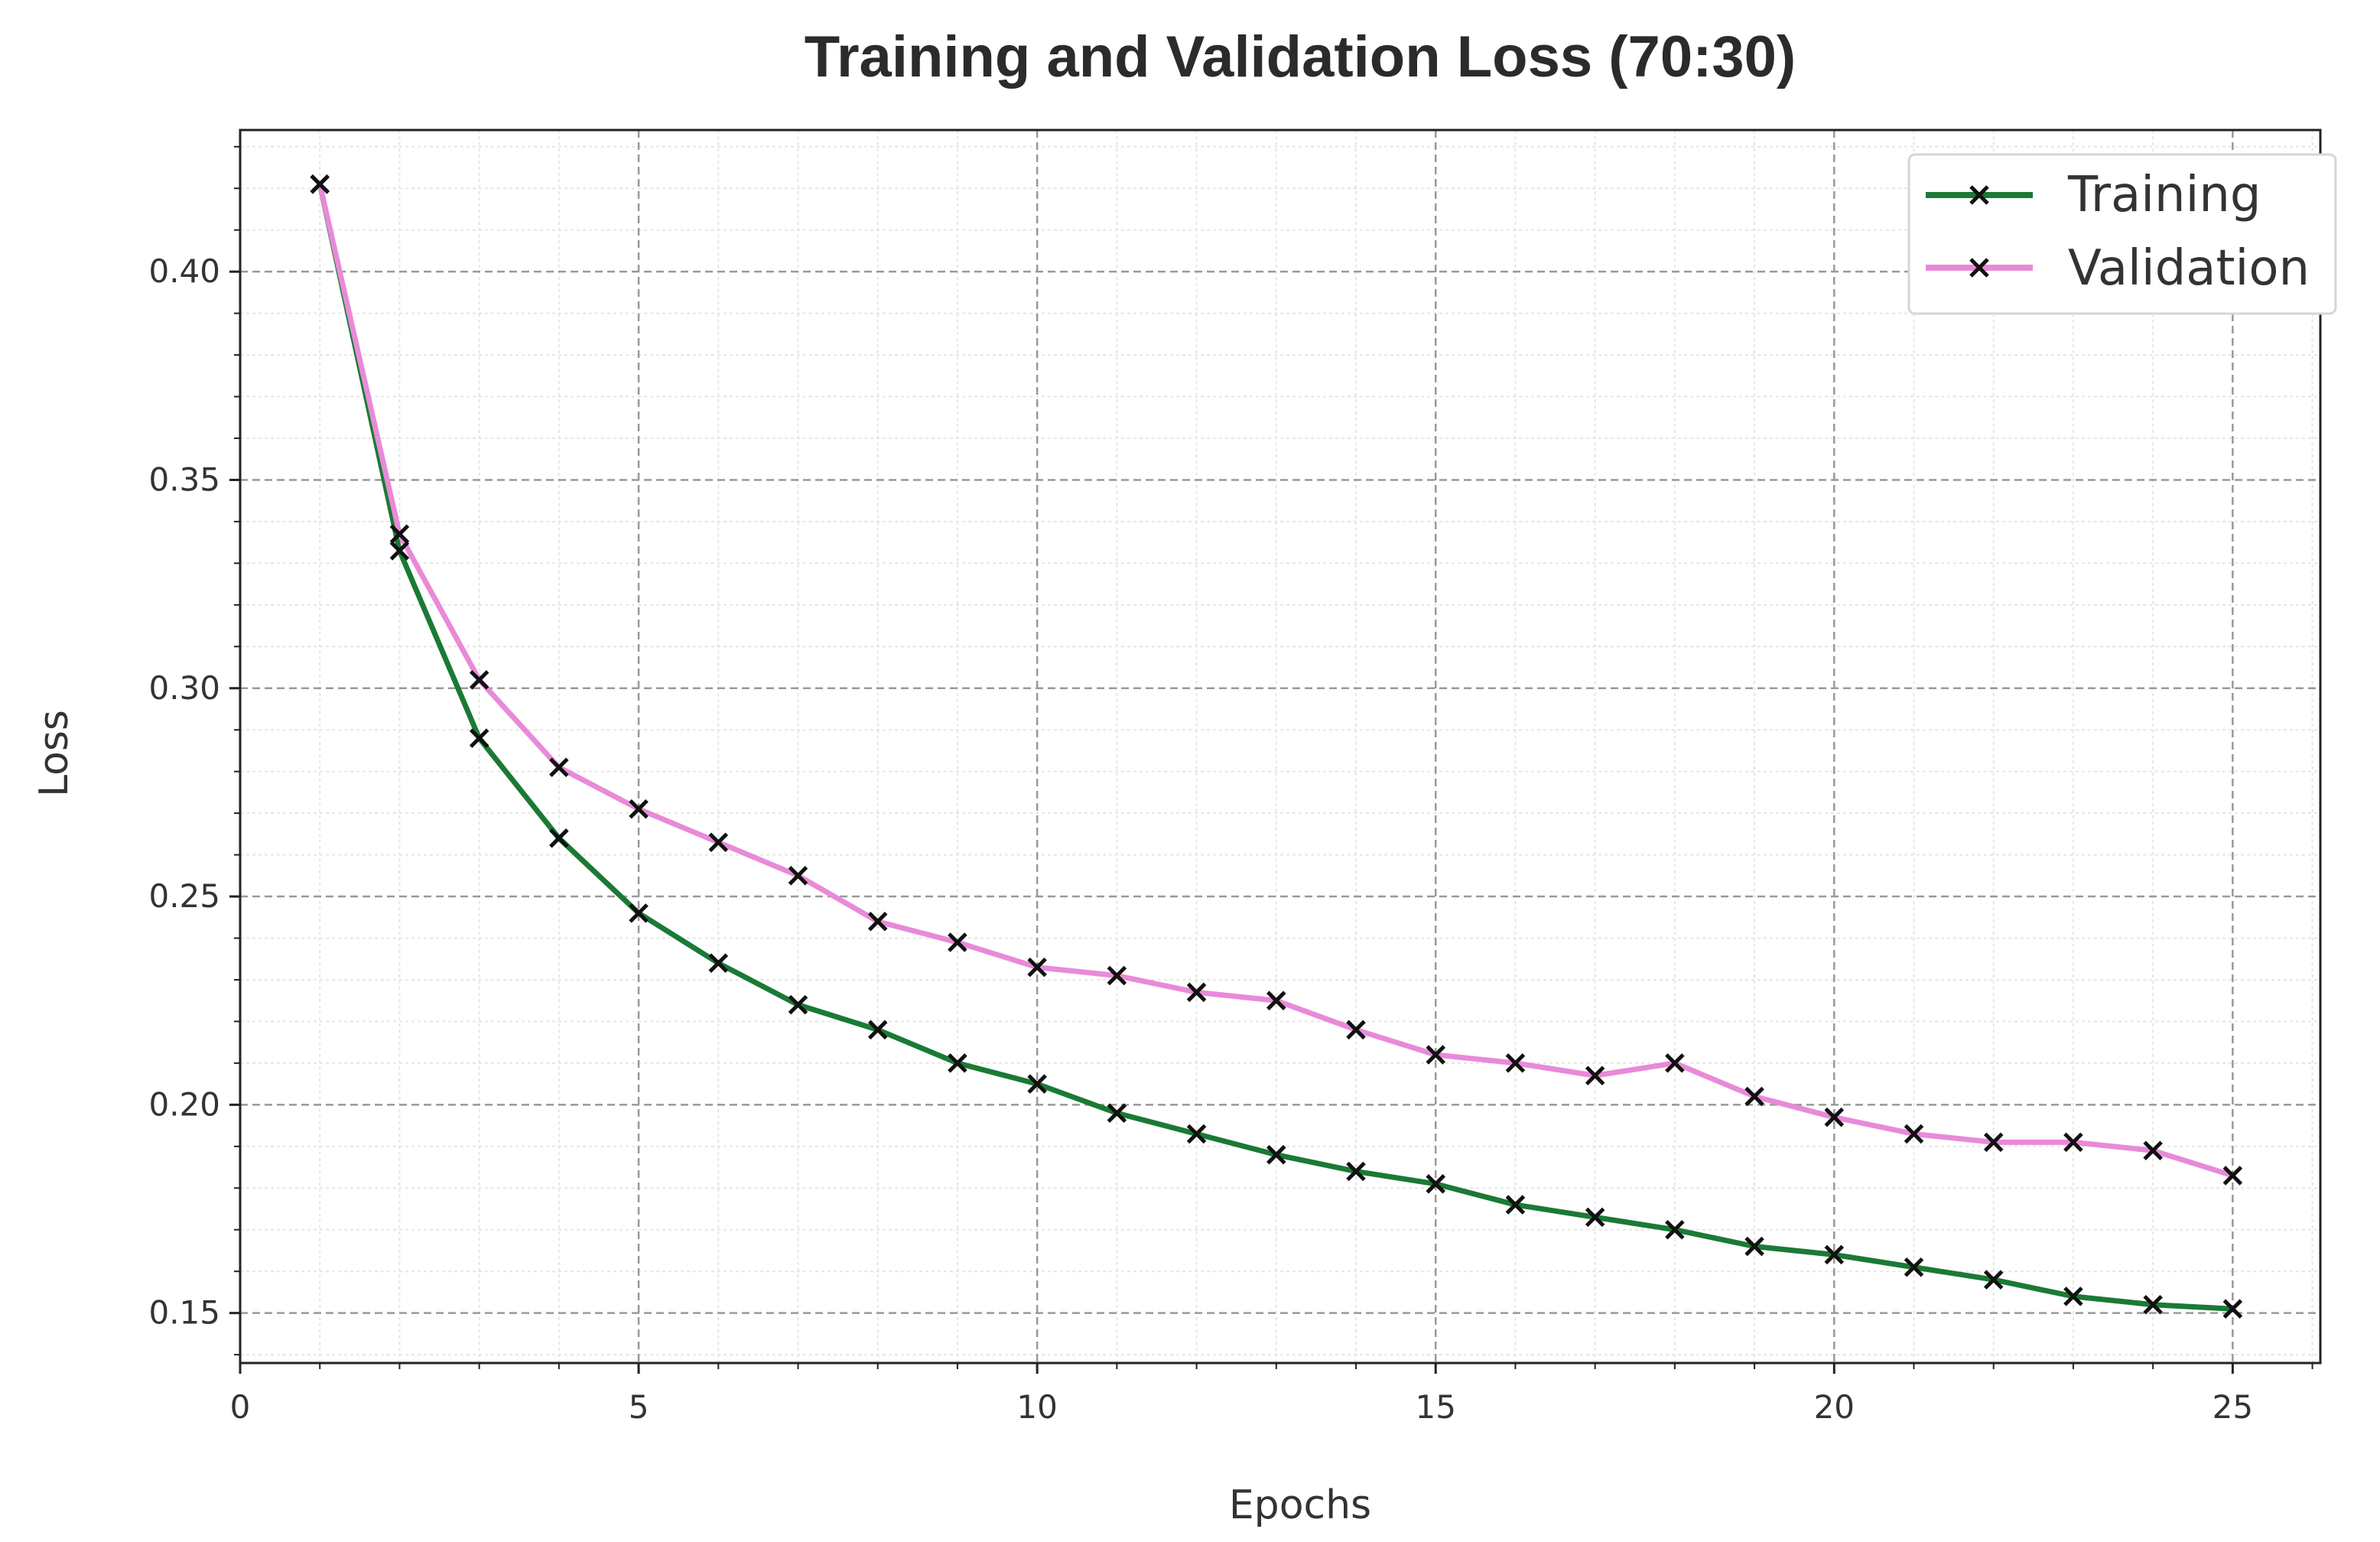  I want to click on y-tick-label: 0.40, so click(184, 271).